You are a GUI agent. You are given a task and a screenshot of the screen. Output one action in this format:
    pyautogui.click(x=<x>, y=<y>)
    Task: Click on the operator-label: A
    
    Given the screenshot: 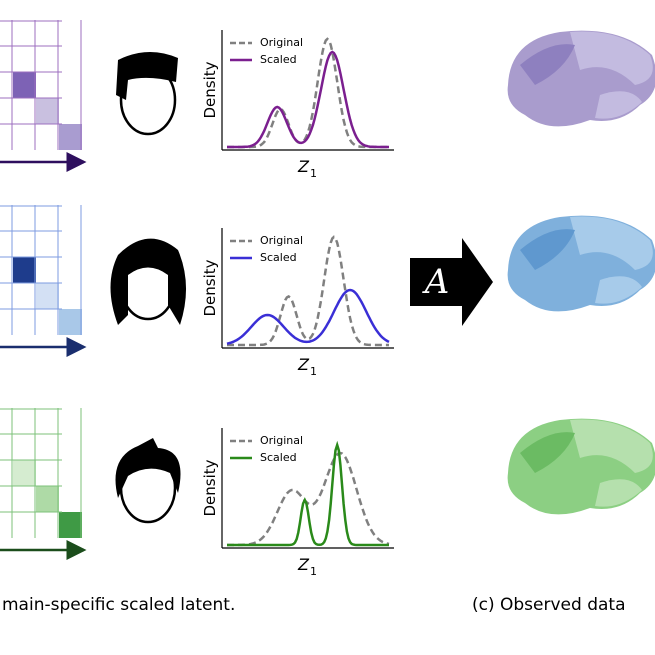 What is the action you would take?
    pyautogui.click(x=436, y=282)
    